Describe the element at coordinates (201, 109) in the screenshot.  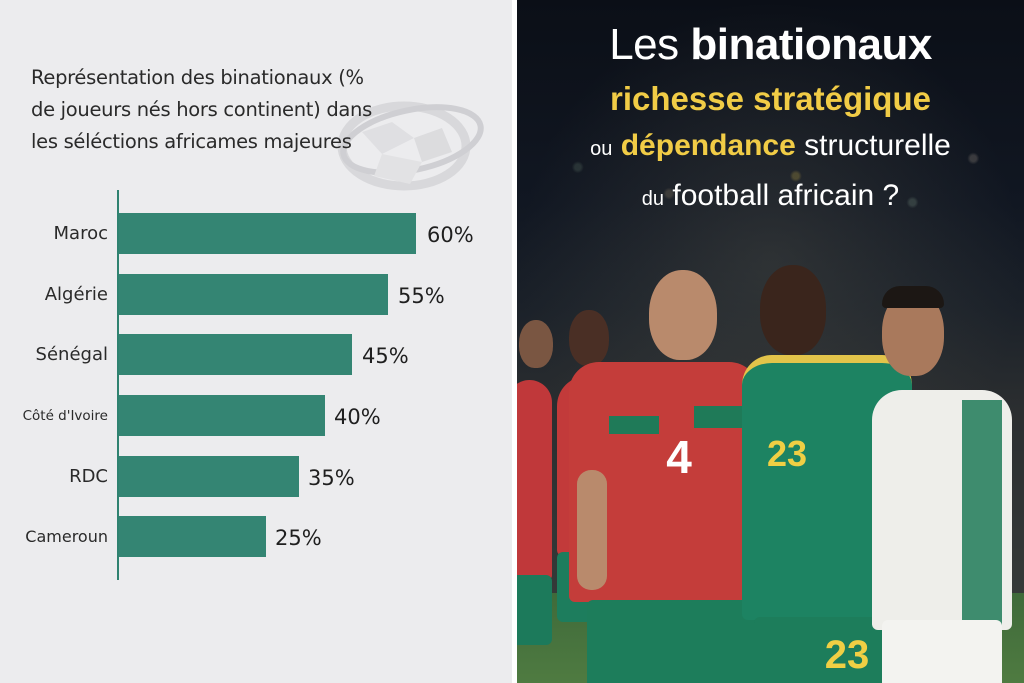
I see `chart-title-line: de joueurs nés hors continent) dans` at that location.